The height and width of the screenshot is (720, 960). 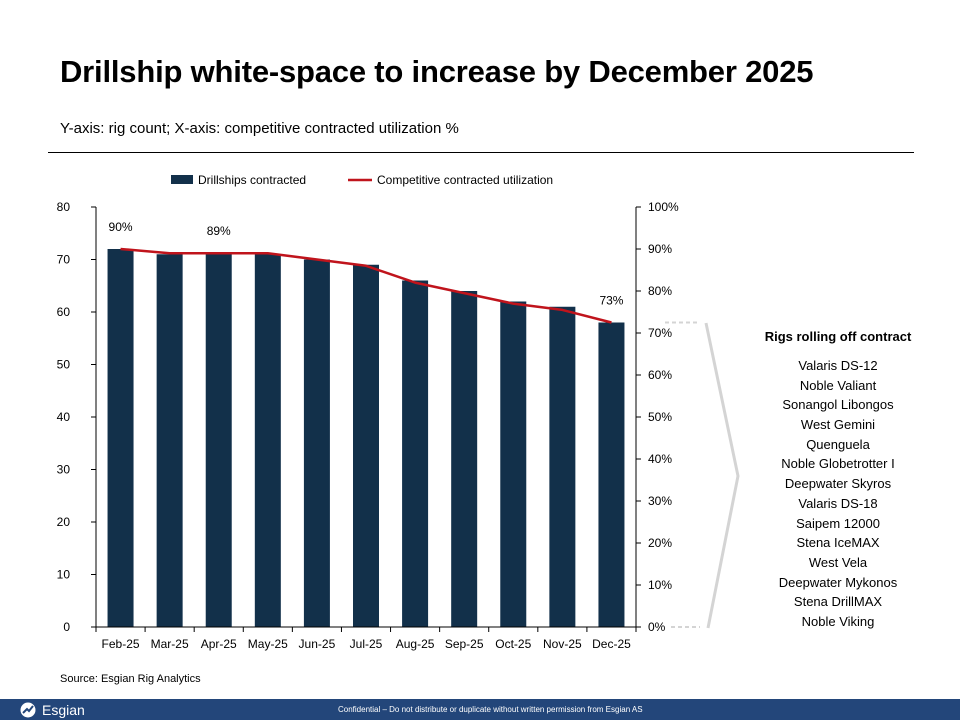 I want to click on rig-item: Noble Viking, so click(x=838, y=621).